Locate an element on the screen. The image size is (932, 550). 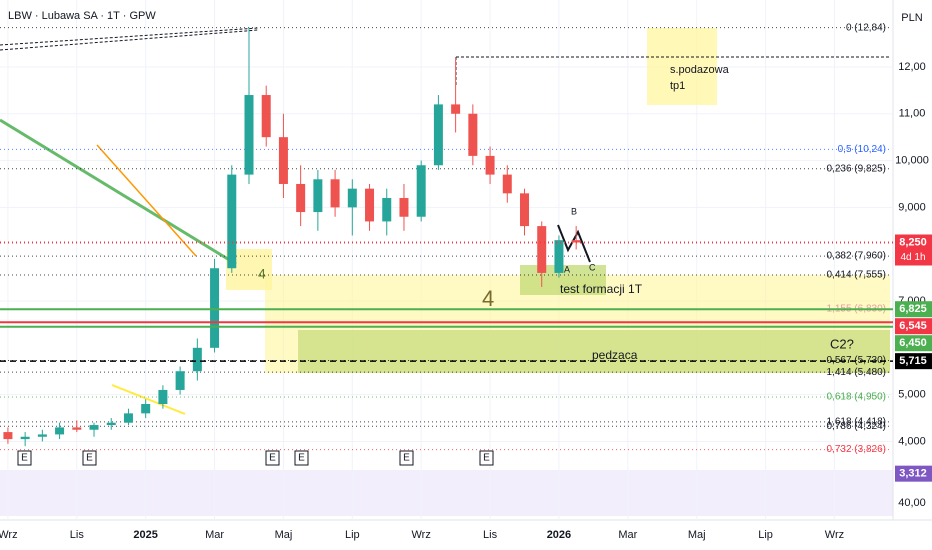
impulse-zone is located at coordinates (594, 351).